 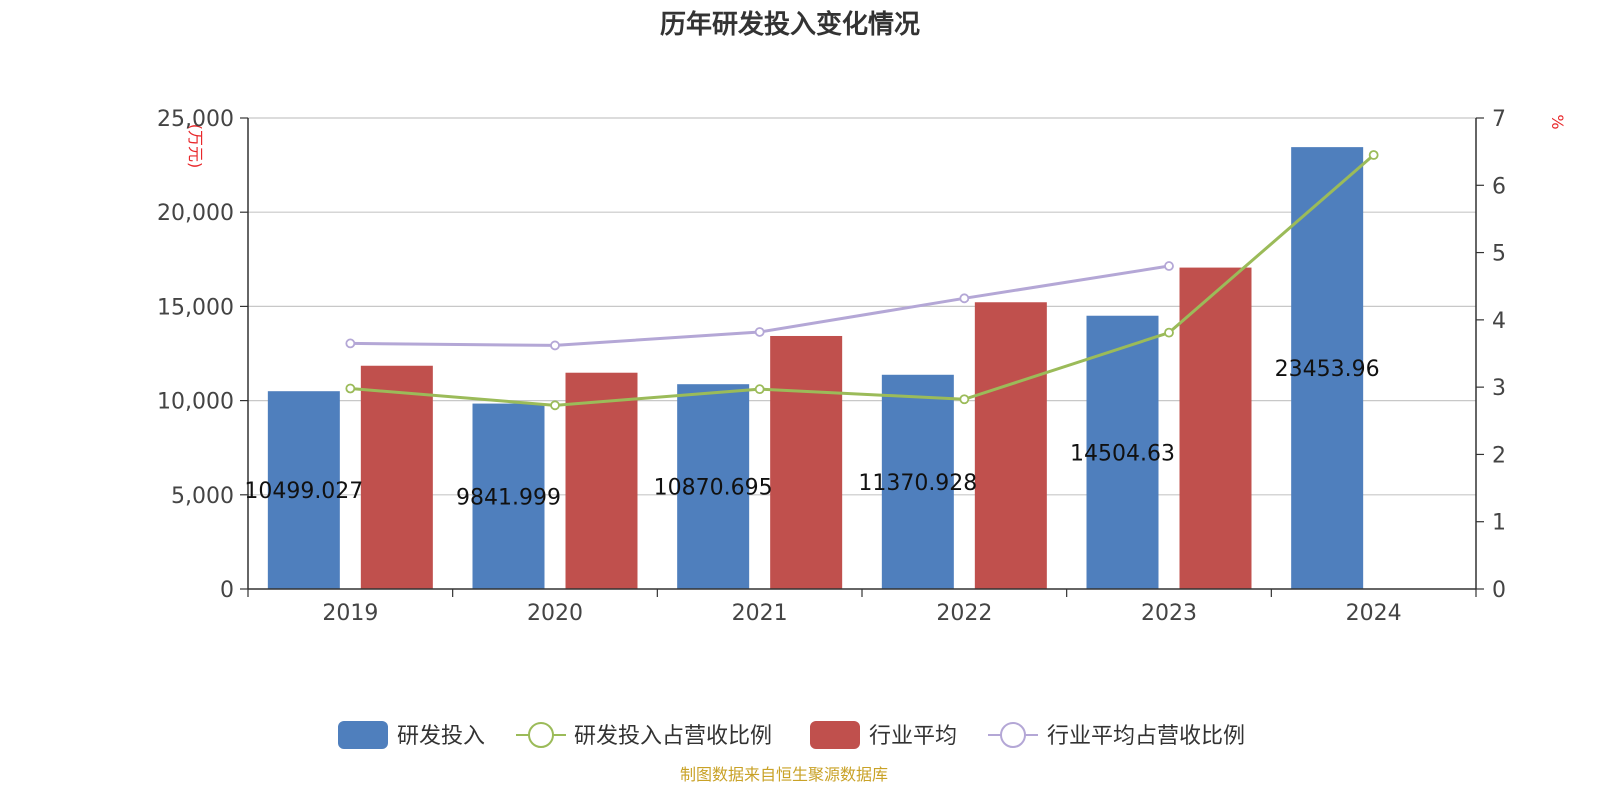 What do you see at coordinates (195, 119) in the screenshot?
I see `left-tick-label: 25,000` at bounding box center [195, 119].